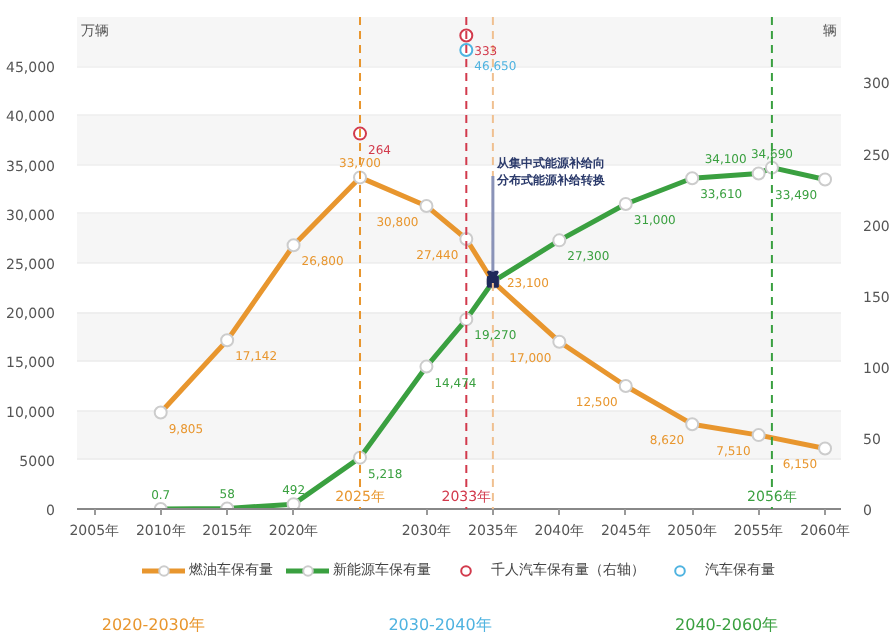 This screenshot has width=894, height=644. I want to click on text: 2030-2040年, so click(440, 625).